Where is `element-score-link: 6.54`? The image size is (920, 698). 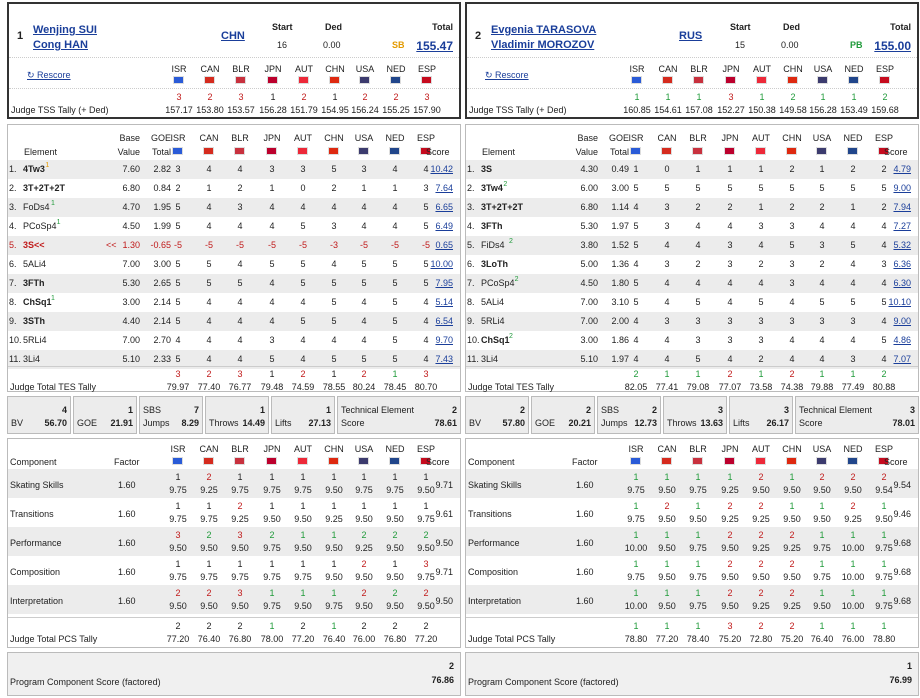 element-score-link: 6.54 is located at coordinates (444, 321).